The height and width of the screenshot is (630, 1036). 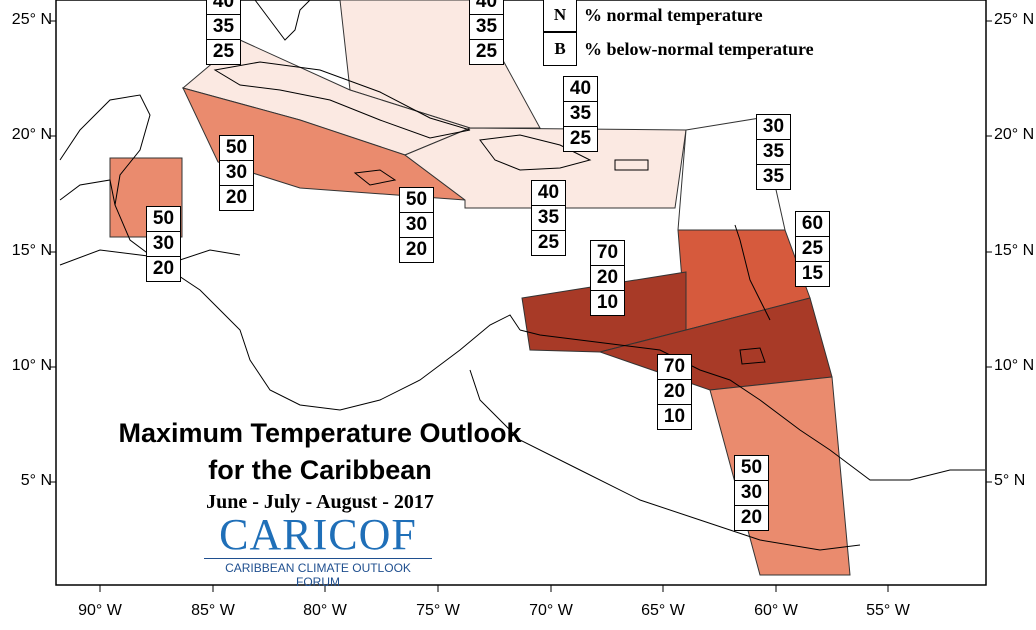 What do you see at coordinates (31, 134) in the screenshot?
I see `lat-label-20n-left: 20° N` at bounding box center [31, 134].